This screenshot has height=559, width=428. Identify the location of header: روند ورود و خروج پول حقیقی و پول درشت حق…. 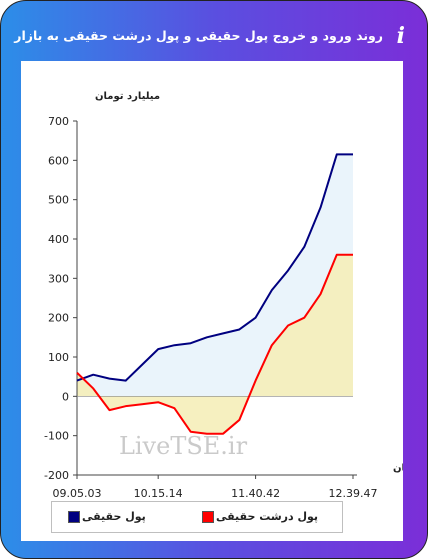
(214, 30).